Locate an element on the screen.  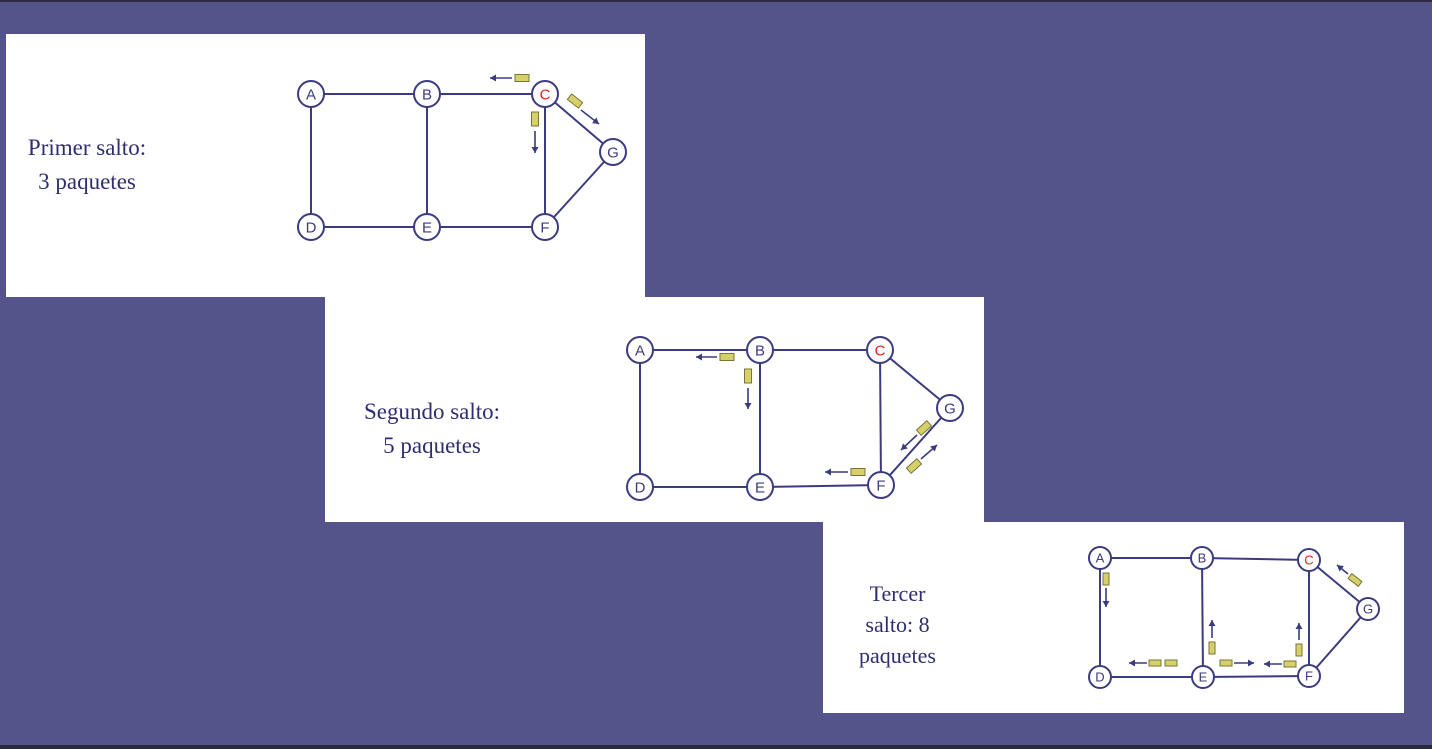
caption-line: salto: 8 is located at coordinates (897, 624).